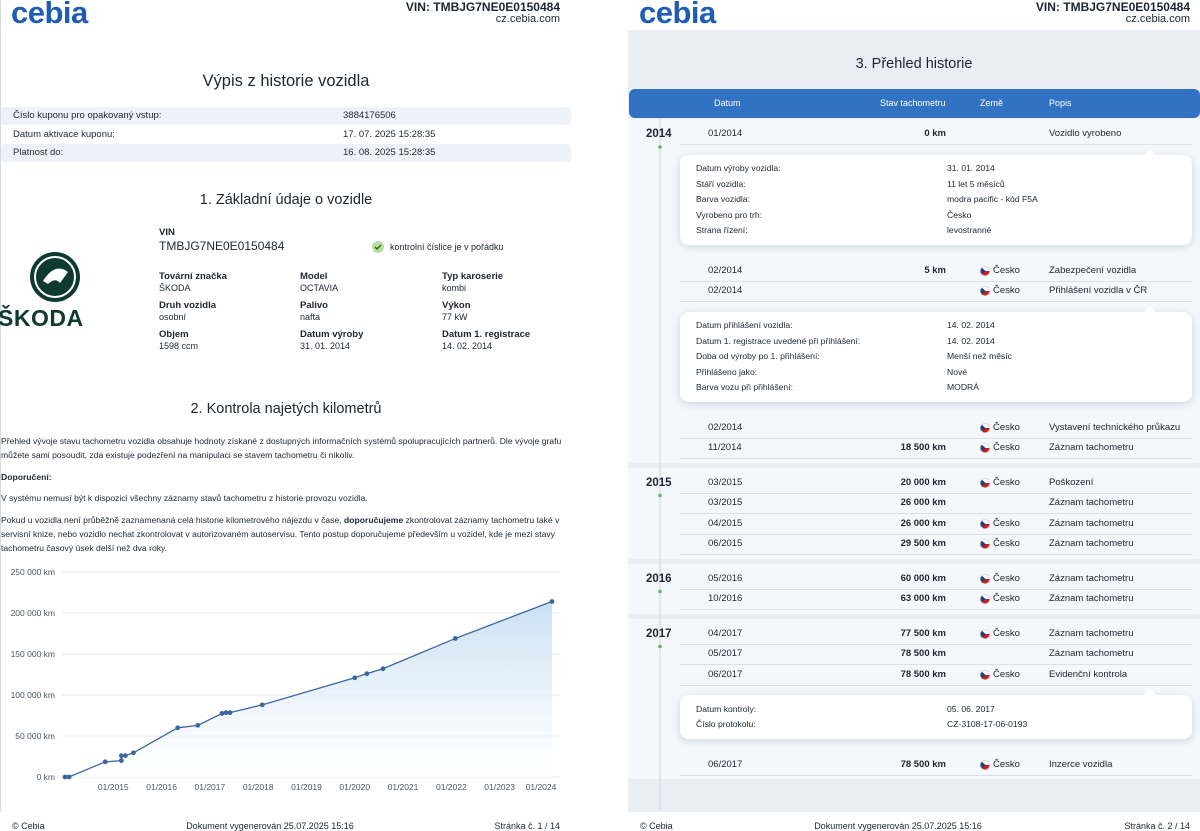 This screenshot has width=1200, height=831. I want to click on history-row: 10/2016 63 000 km Česko Záznam tachometru, so click(600, 599).